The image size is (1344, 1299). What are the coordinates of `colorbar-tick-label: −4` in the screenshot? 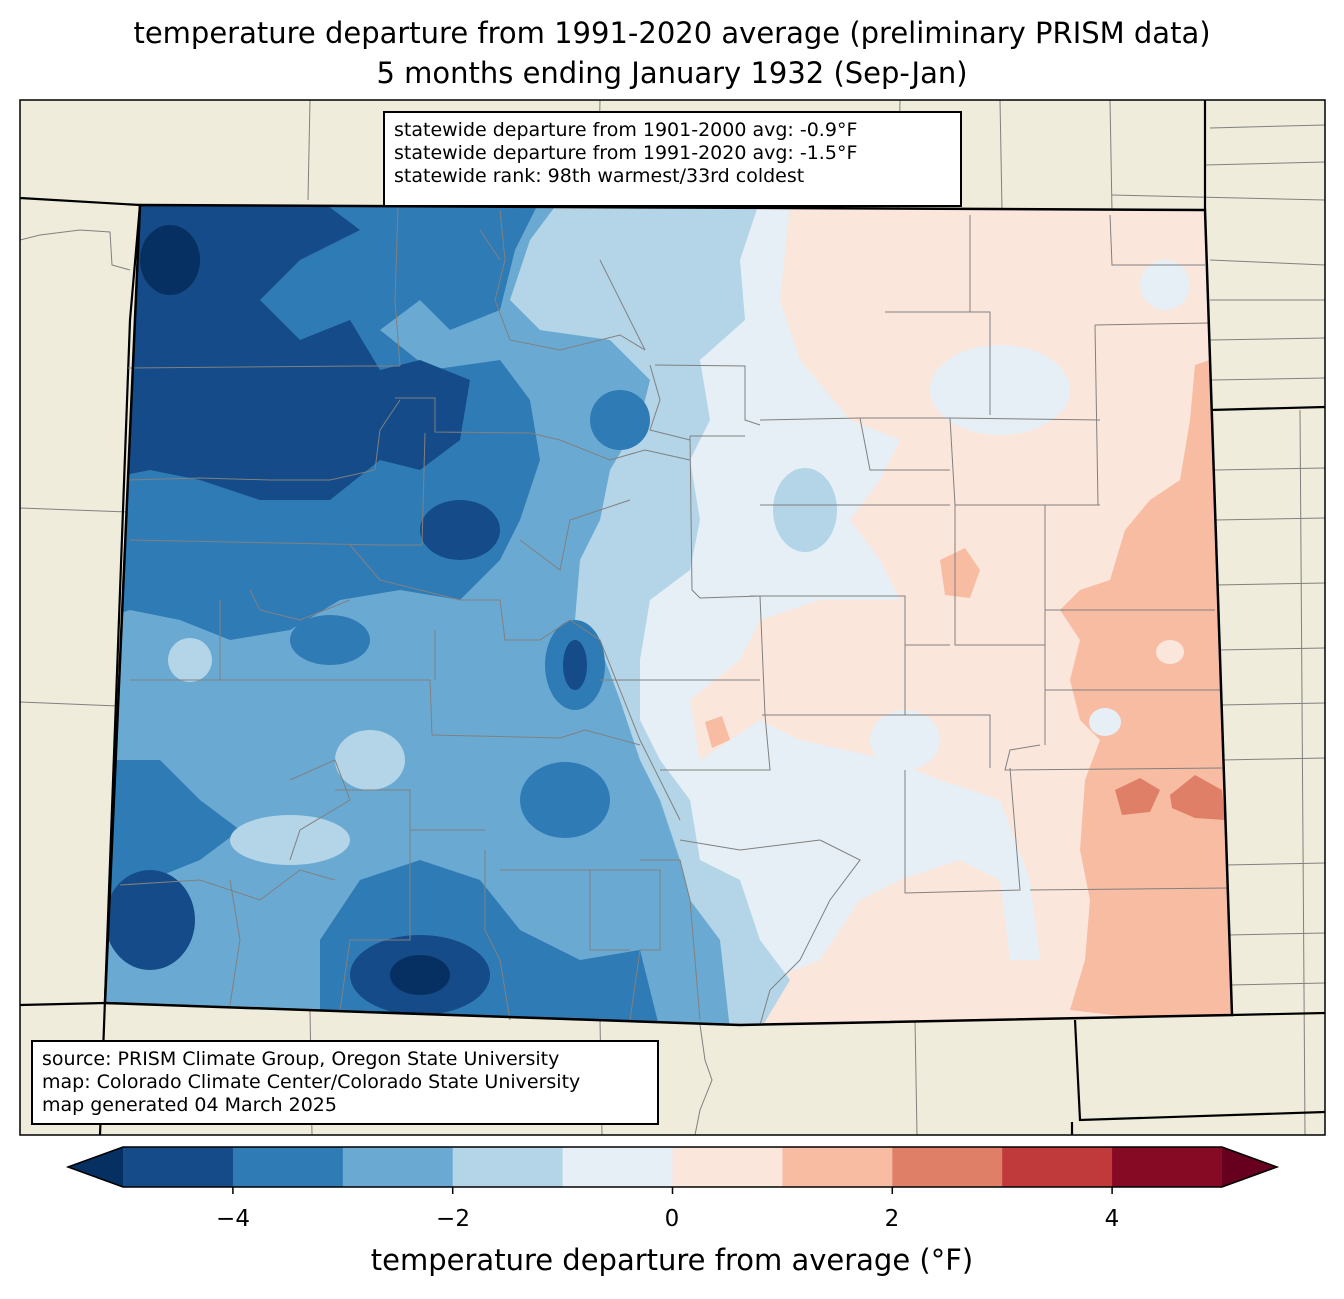 It's located at (233, 1219).